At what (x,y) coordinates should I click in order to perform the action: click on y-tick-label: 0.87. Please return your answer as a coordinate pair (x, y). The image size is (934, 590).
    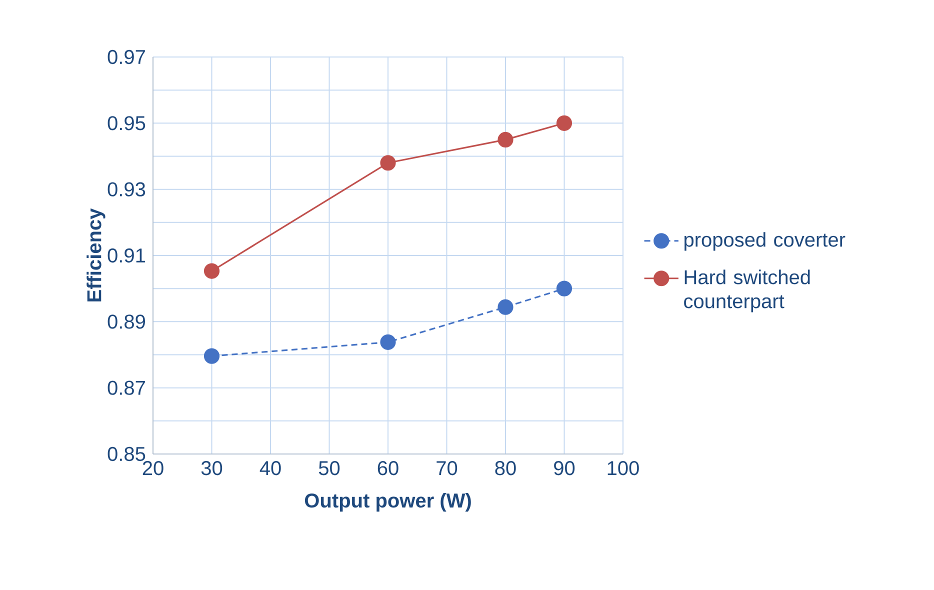
    Looking at the image, I should click on (126, 387).